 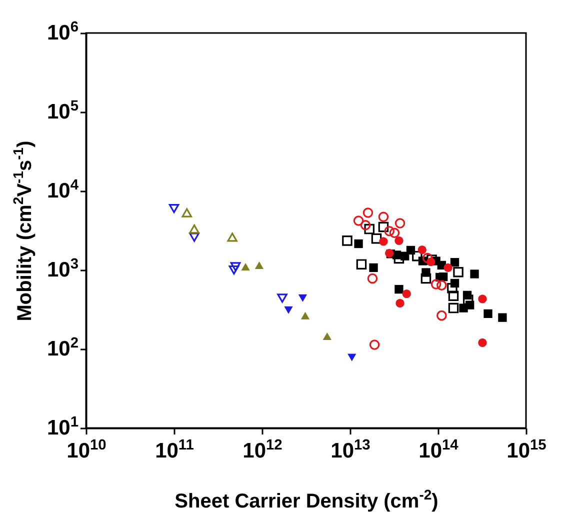 I want to click on y-tick-label: 10$^{5}$, so click(x=62, y=111).